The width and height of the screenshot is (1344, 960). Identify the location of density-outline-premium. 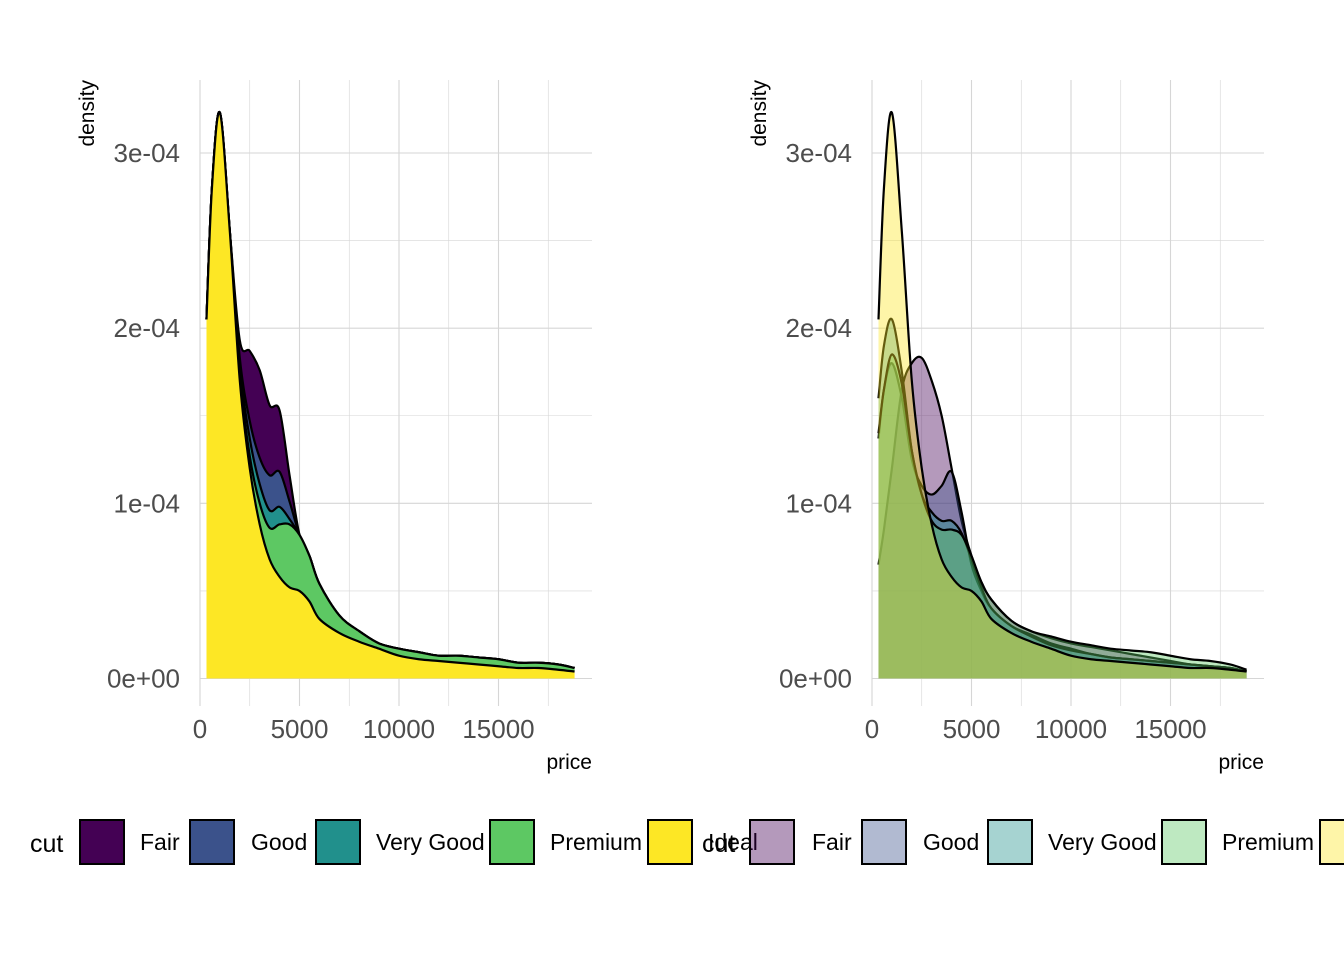
(1062, 512).